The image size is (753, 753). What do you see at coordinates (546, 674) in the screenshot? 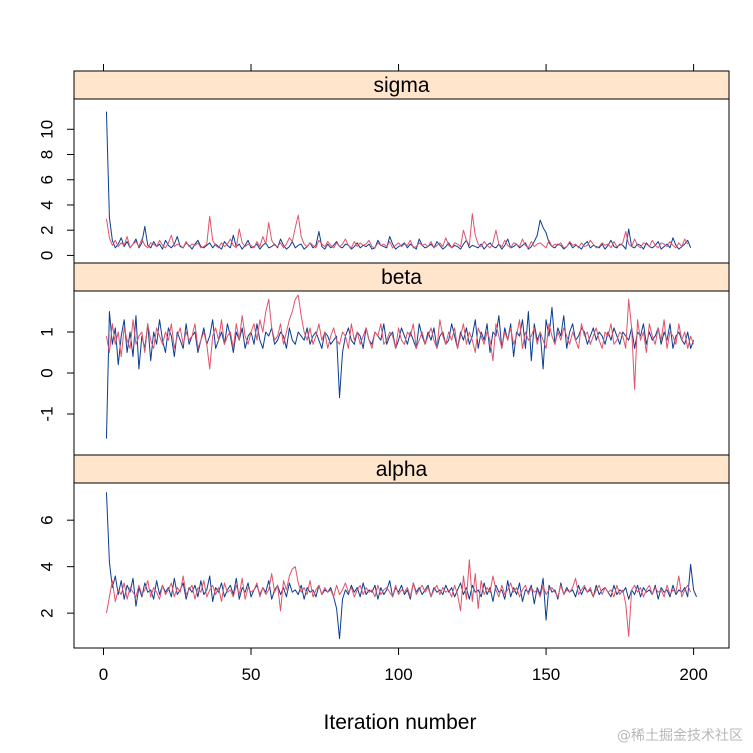
I see `x-tick-label: 150` at bounding box center [546, 674].